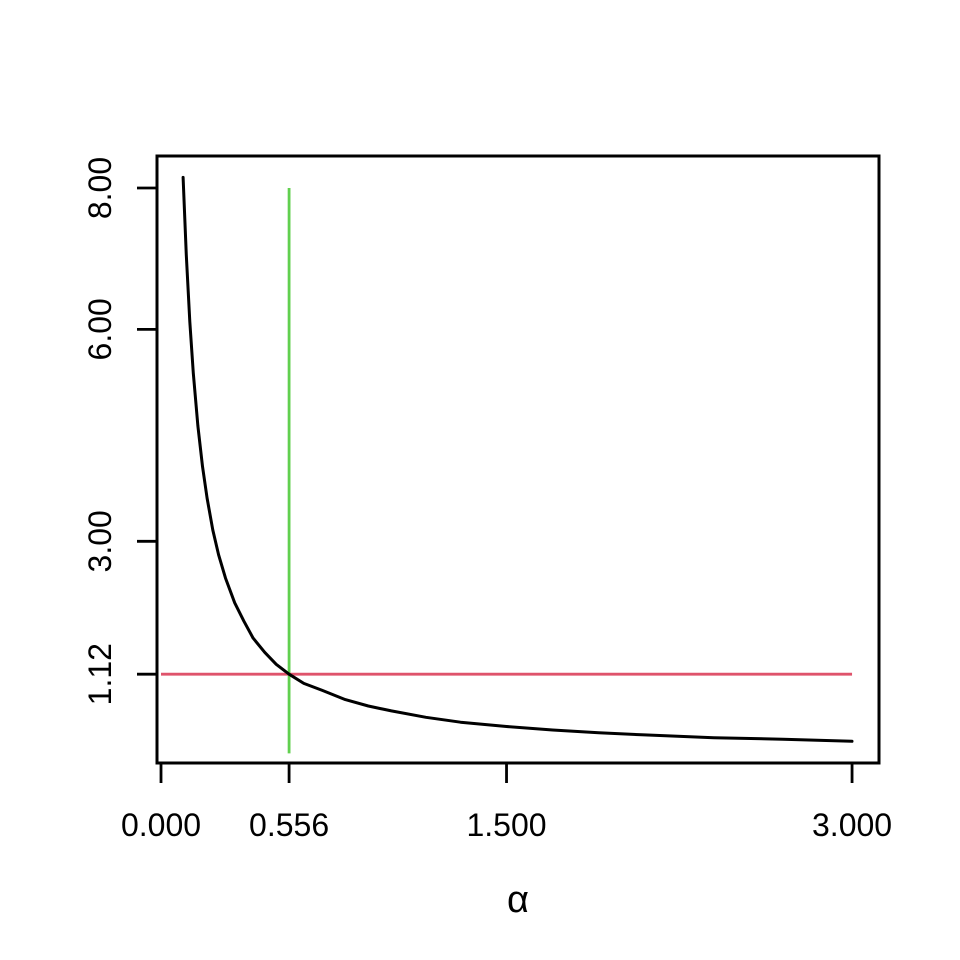 This screenshot has height=960, width=960. Describe the element at coordinates (518, 900) in the screenshot. I see `x-axis-label: α` at that location.